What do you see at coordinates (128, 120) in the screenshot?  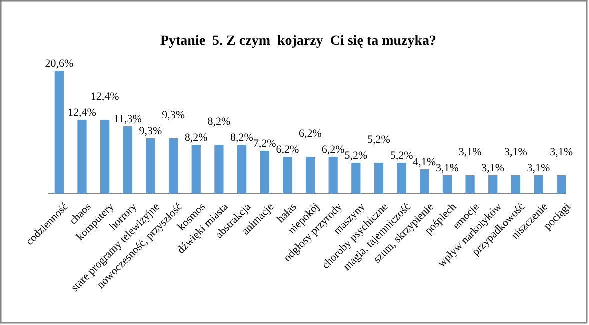 I see `data-label: 11,3%` at bounding box center [128, 120].